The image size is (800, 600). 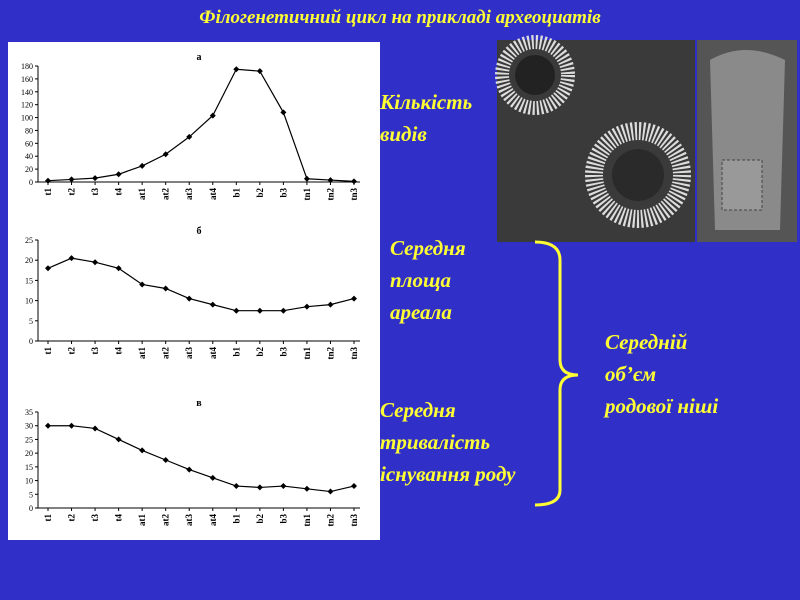 What do you see at coordinates (199, 231) in the screenshot?
I see `chart-title: б` at bounding box center [199, 231].